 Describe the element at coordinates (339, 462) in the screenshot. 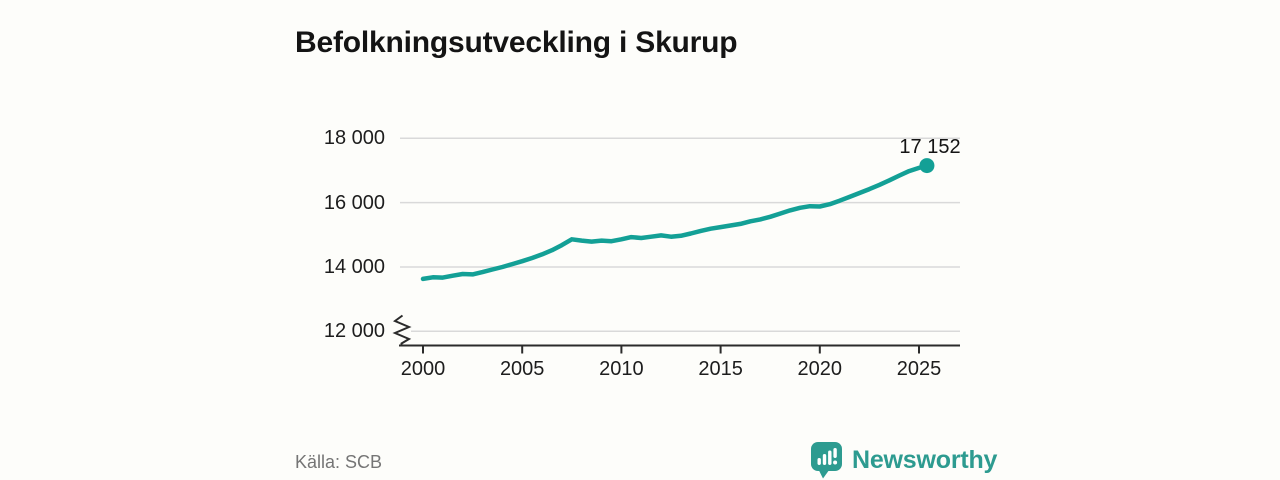

I see `source-label: Källa: SCB` at that location.